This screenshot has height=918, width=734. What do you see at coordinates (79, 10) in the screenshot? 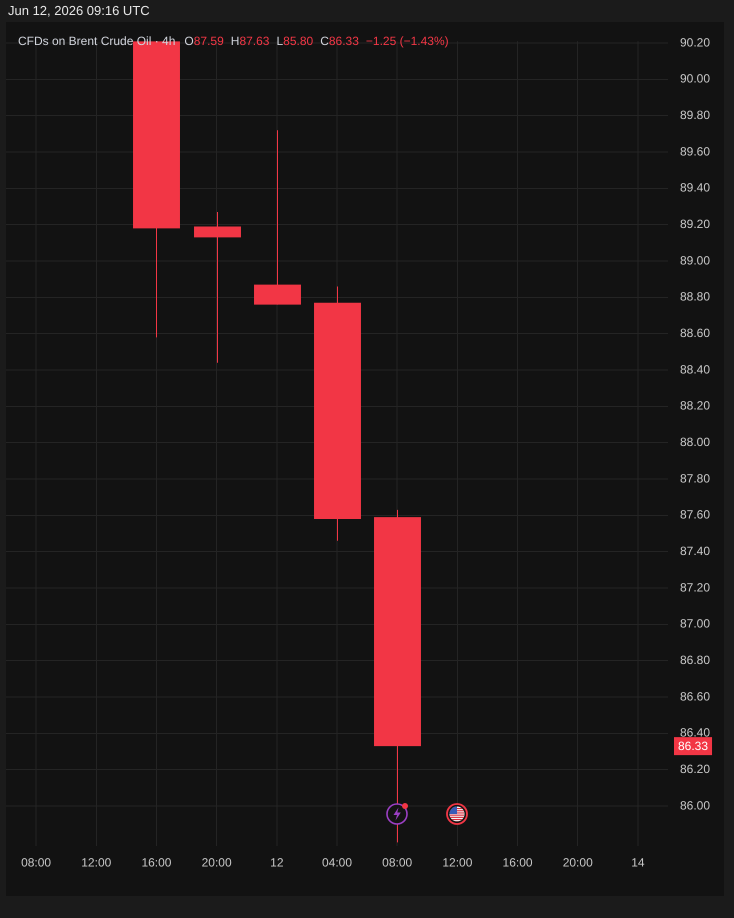
I see `chart-subtitle: Jun 12, 2026 09:16 UTC` at bounding box center [79, 10].